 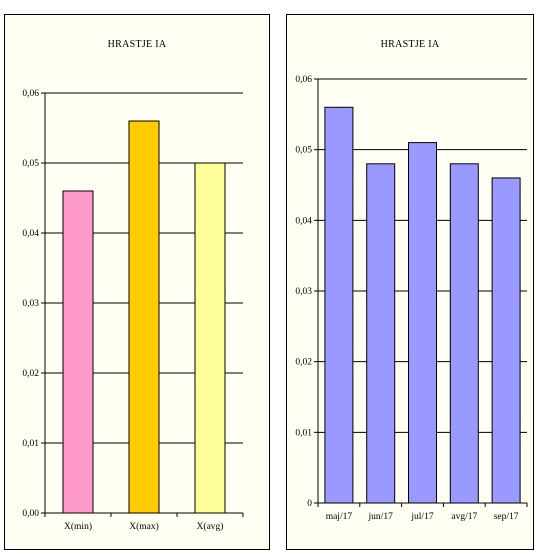 I want to click on x-tick-label: maj/17, so click(x=339, y=517).